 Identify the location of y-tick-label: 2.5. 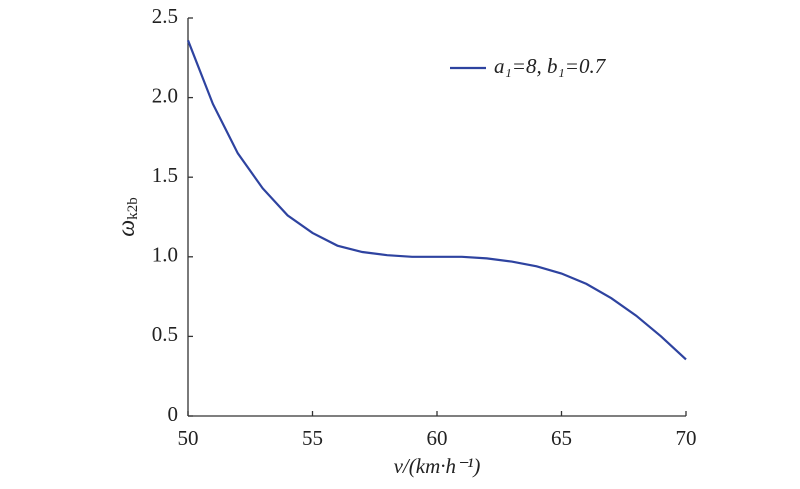
(165, 16).